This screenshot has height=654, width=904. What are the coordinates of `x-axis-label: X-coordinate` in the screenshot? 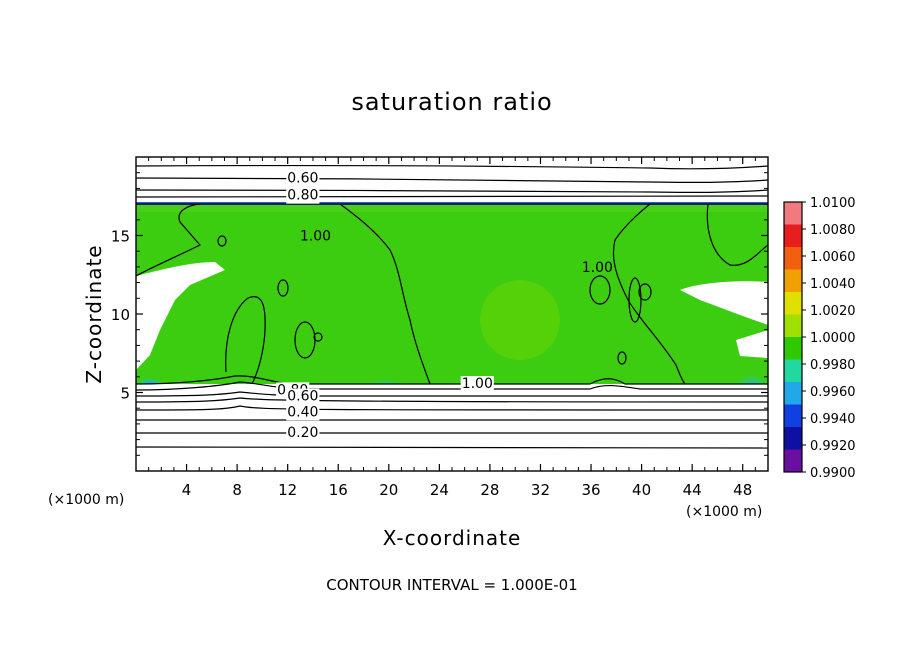 It's located at (452, 538).